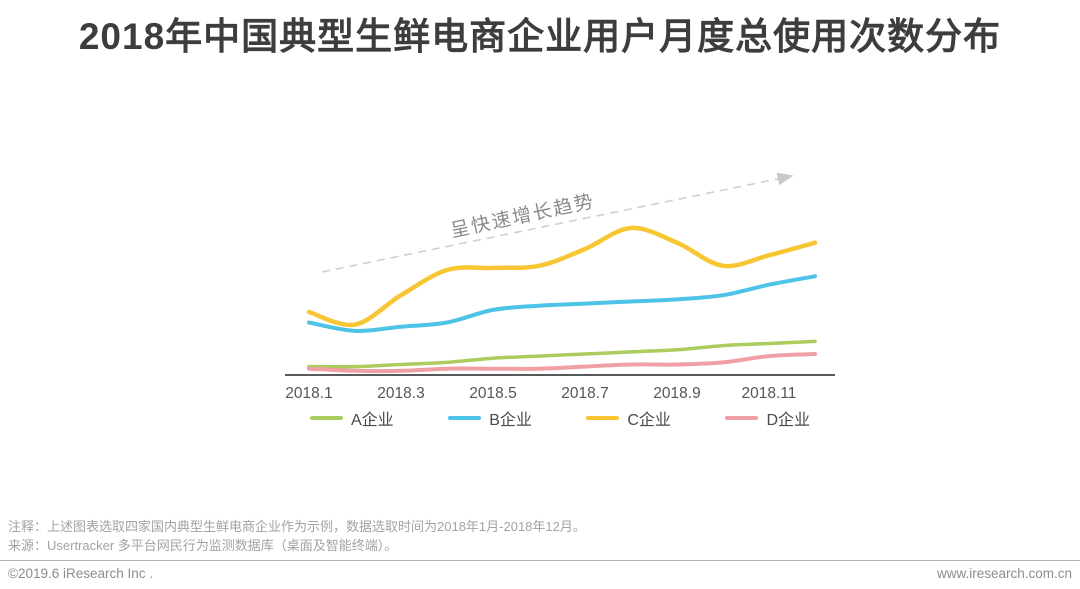 Image resolution: width=1080 pixels, height=589 pixels. What do you see at coordinates (540, 36) in the screenshot?
I see `page-title: 2018年中国典型生鲜电商企业用户月度总使用次数分布` at bounding box center [540, 36].